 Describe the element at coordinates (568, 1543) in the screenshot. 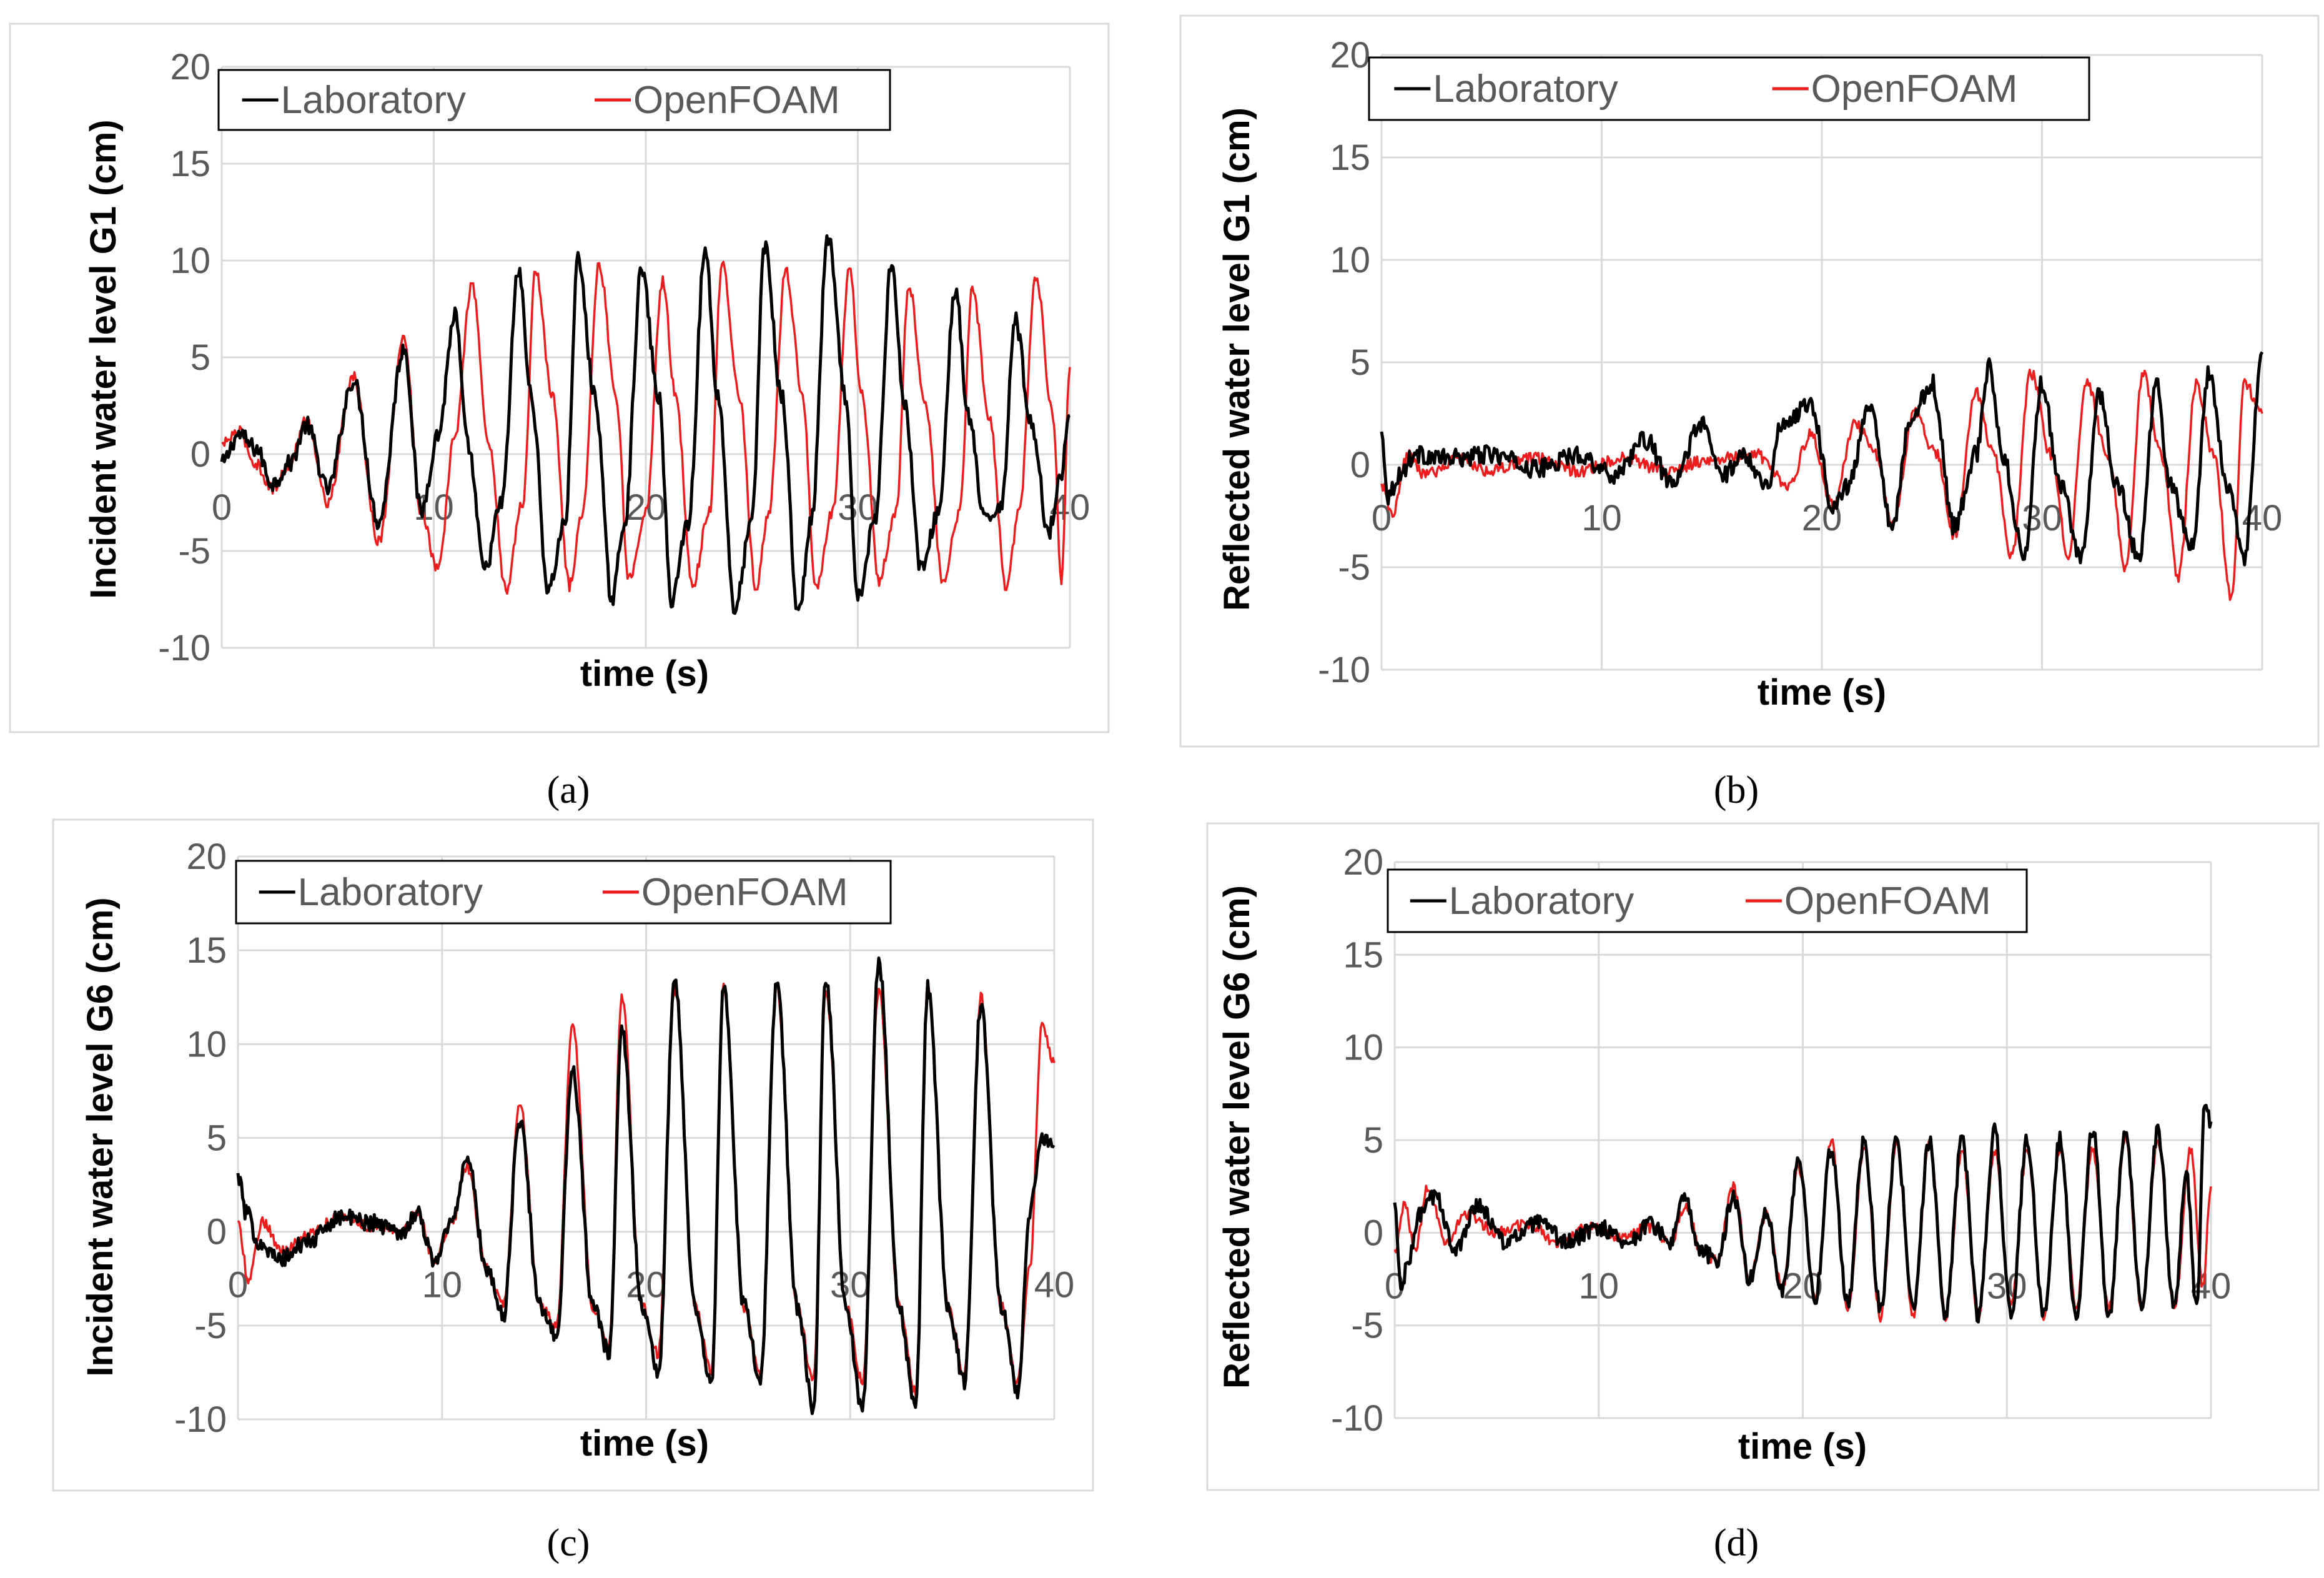

I see `panel-label-c: (c)` at that location.